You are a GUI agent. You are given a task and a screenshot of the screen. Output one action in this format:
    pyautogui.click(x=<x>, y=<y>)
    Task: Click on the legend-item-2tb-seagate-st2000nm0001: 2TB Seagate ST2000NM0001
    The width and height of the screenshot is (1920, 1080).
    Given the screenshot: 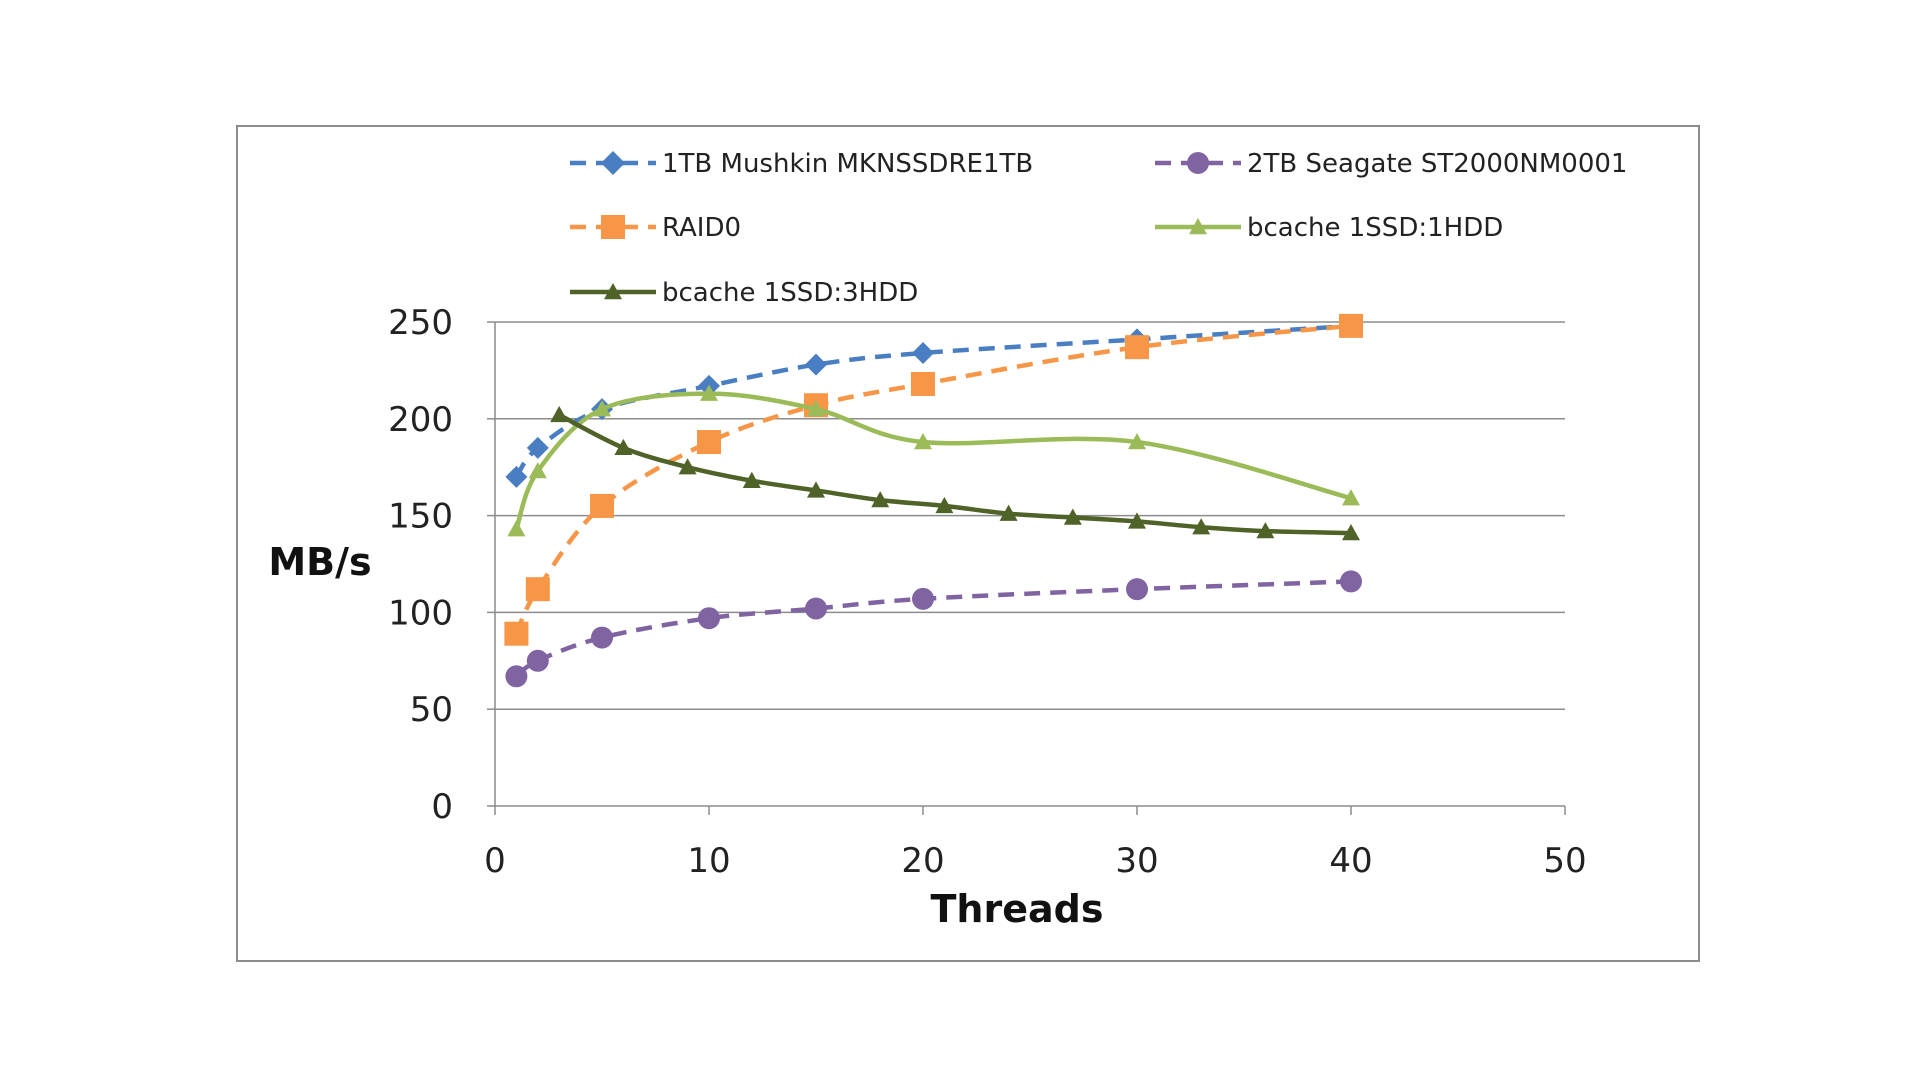 What is the action you would take?
    pyautogui.click(x=1391, y=164)
    